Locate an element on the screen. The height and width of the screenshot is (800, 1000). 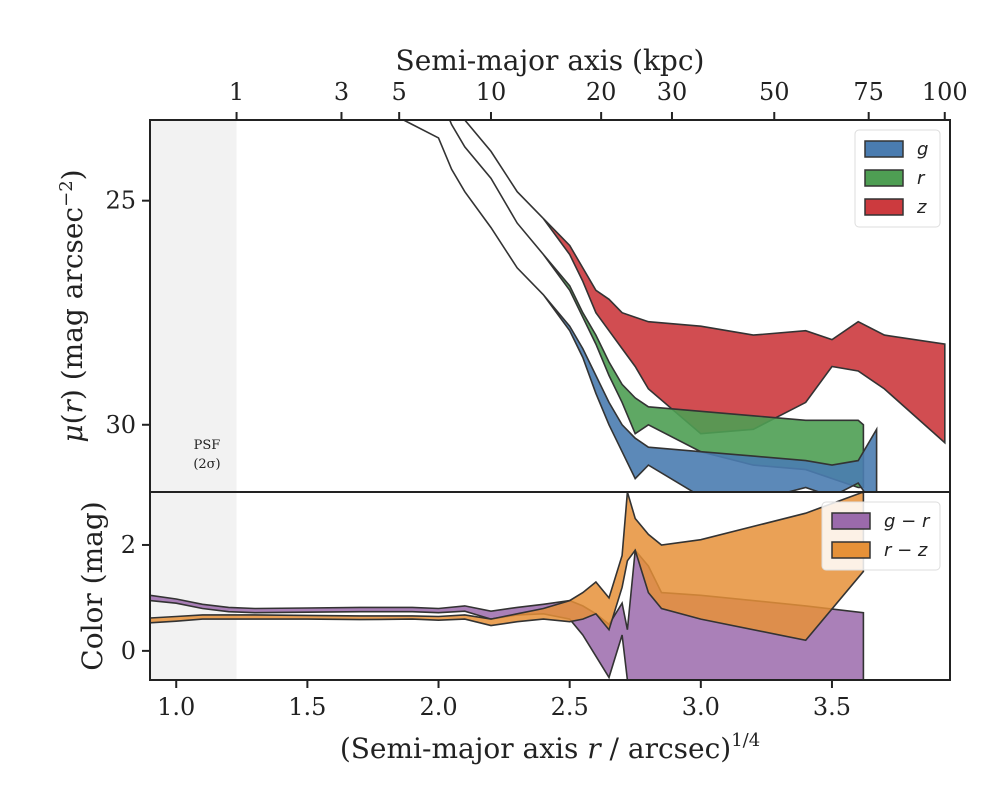
surface-brightness-ylabel: μ(r) (mag arcsec−2) is located at coordinates (72, 305).